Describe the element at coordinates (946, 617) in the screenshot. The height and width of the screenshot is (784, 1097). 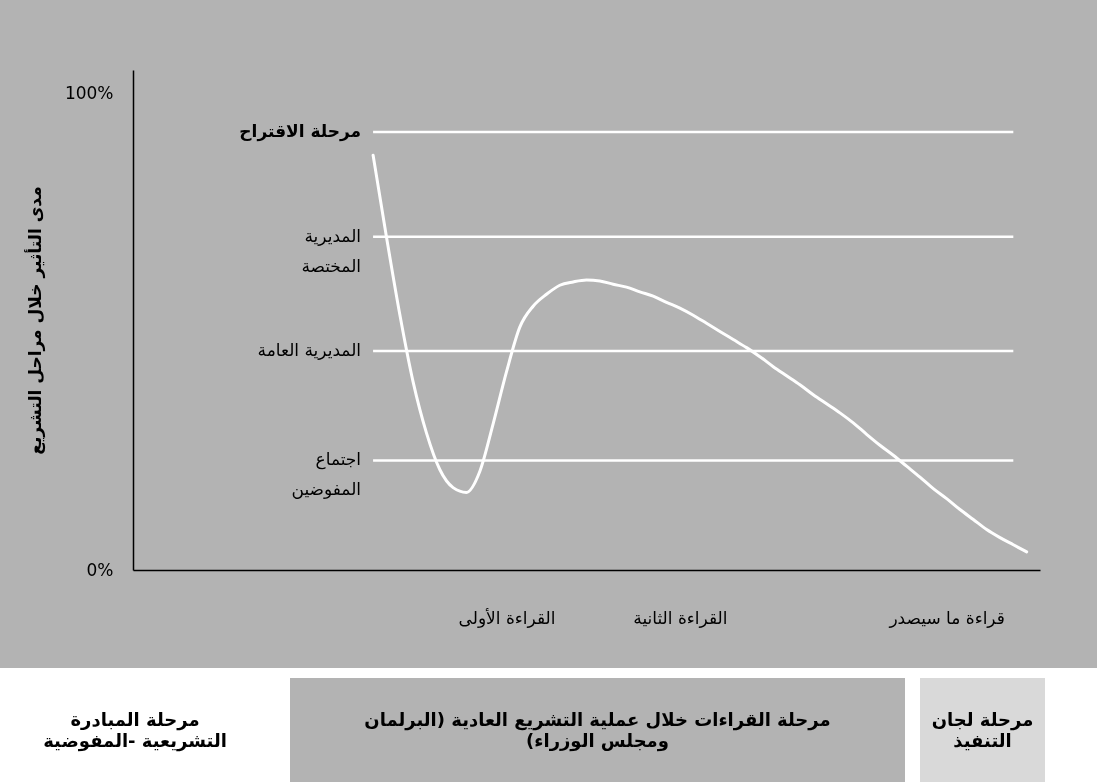
I see `x-tick-label: قراءة ما سيصدر` at that location.